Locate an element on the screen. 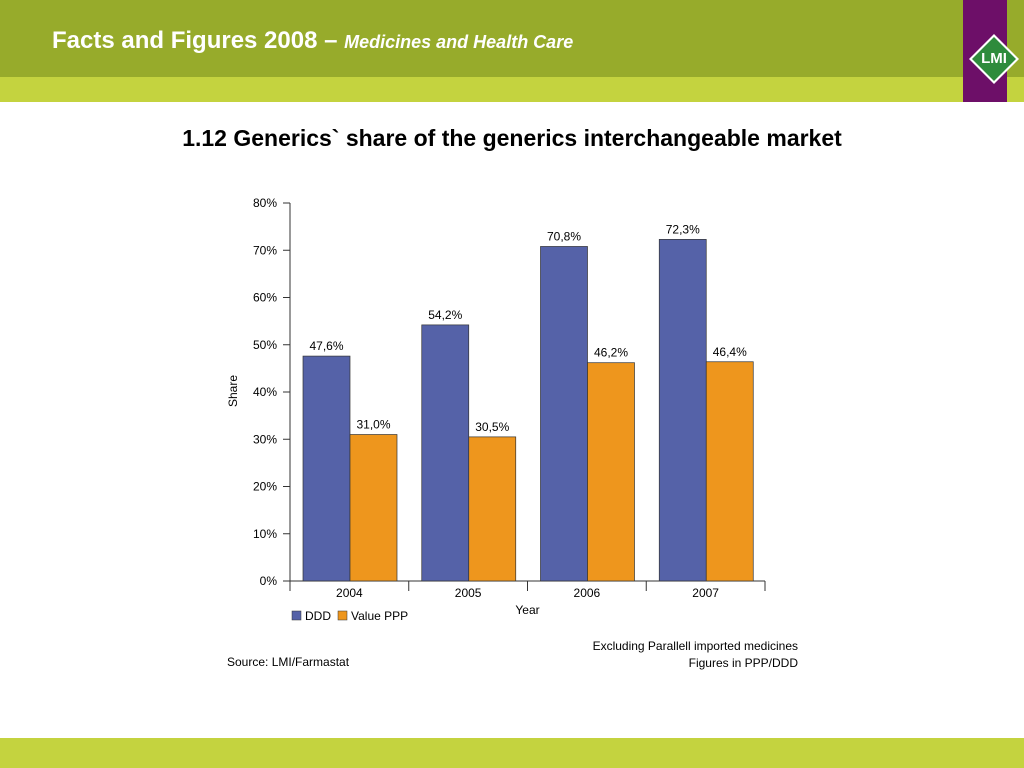  header-band is located at coordinates (512, 38).